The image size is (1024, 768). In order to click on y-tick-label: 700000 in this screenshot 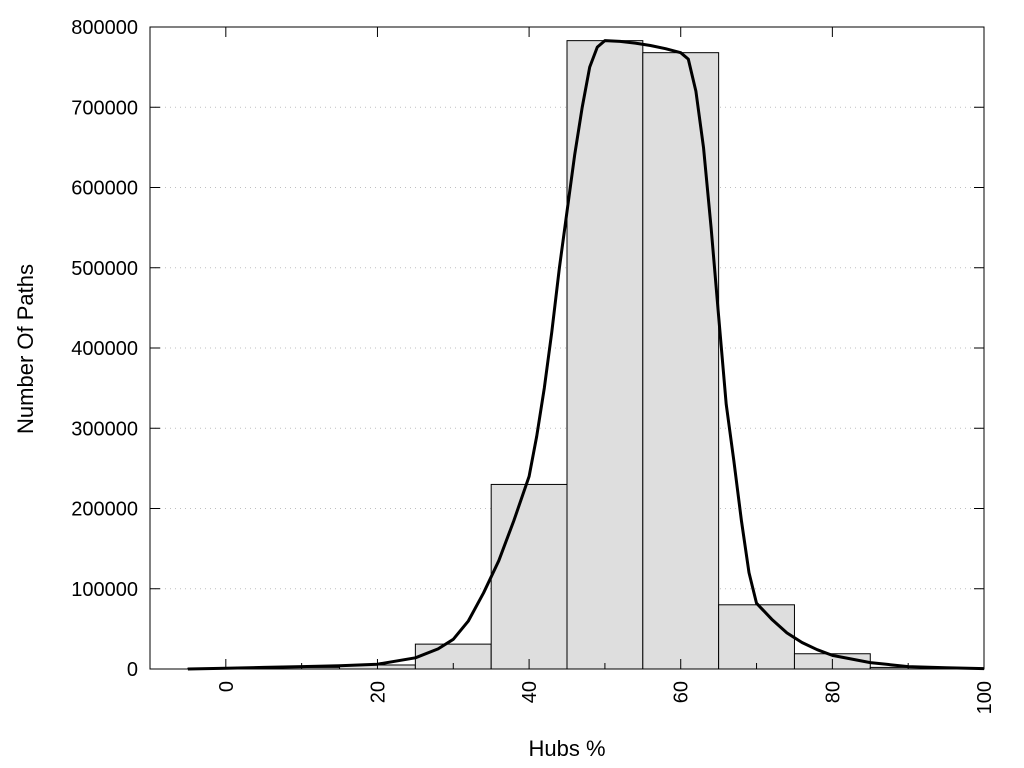, I will do `click(104, 108)`.